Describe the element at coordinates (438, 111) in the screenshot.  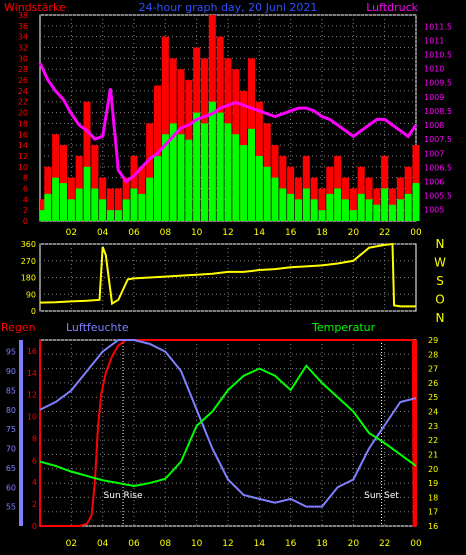
I see `y-tick-label-pressure: 1008.5` at that location.